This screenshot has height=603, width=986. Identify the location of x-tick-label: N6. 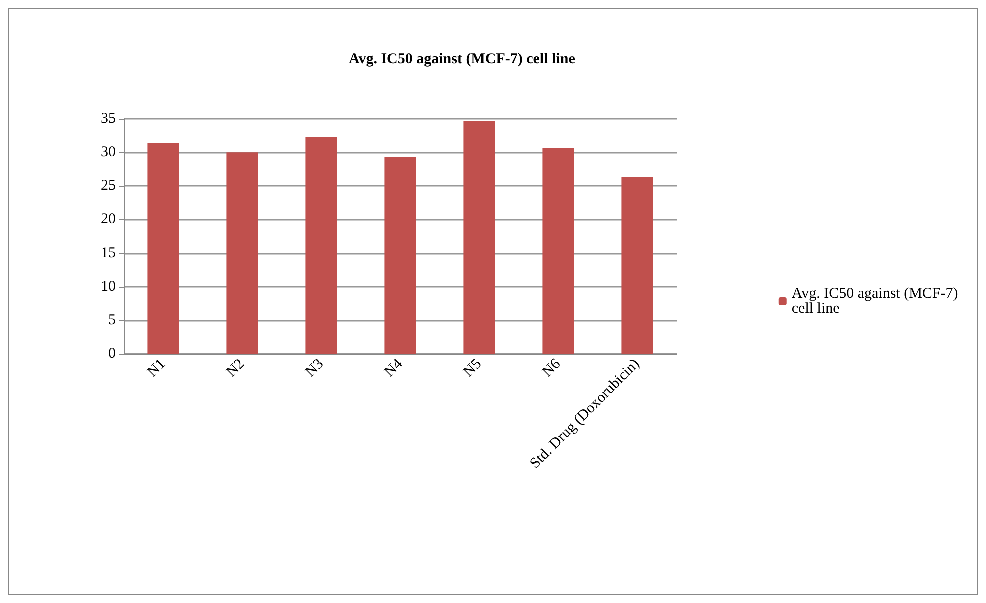
(552, 368).